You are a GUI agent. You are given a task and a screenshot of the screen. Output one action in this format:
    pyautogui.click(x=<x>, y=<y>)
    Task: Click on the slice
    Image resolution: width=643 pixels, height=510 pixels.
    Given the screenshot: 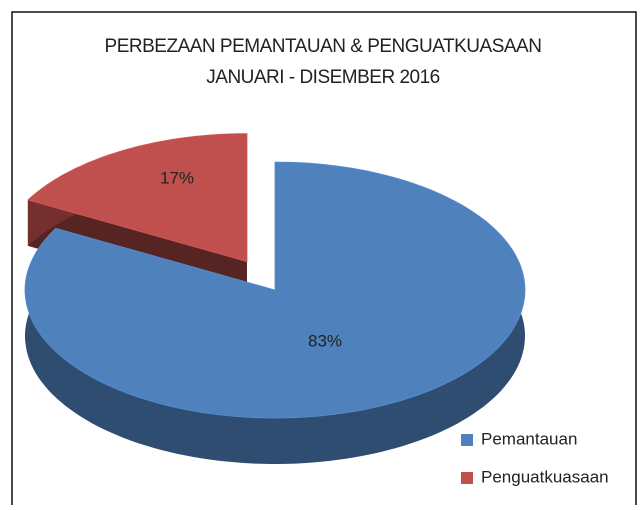 What is the action you would take?
    pyautogui.click(x=137, y=198)
    